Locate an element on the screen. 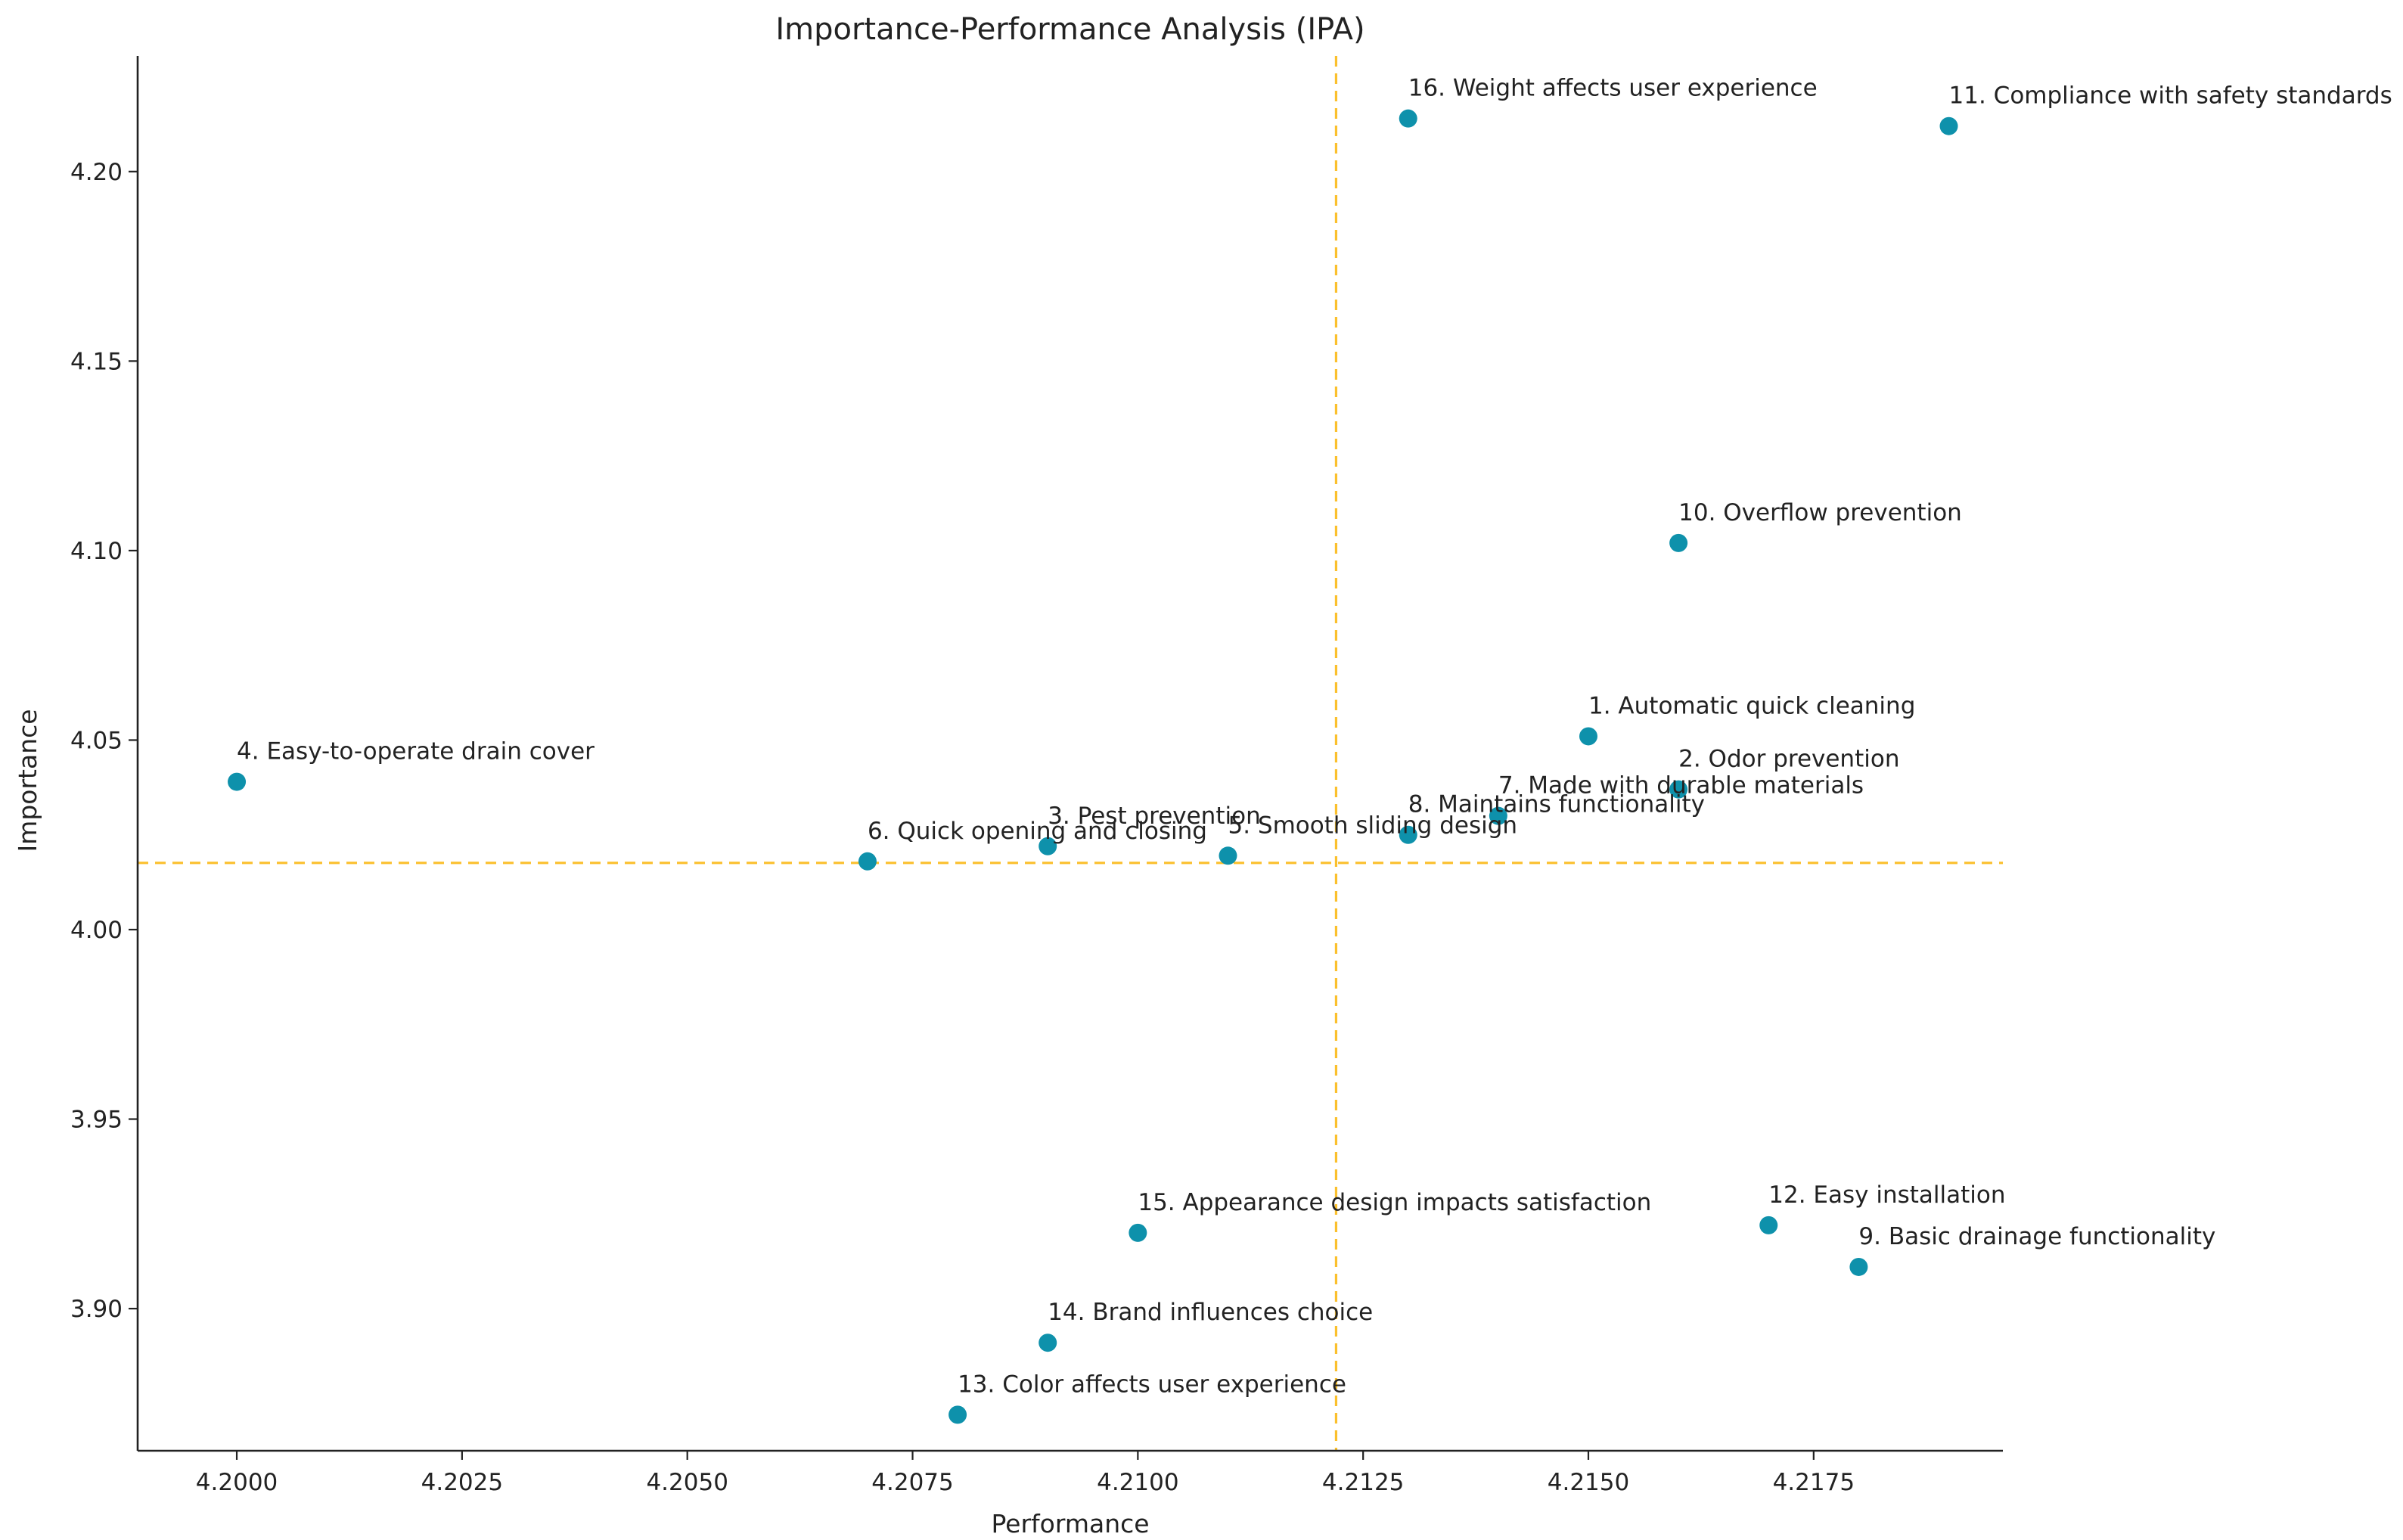  point-label: 7. Made with durable materials is located at coordinates (1681, 785).